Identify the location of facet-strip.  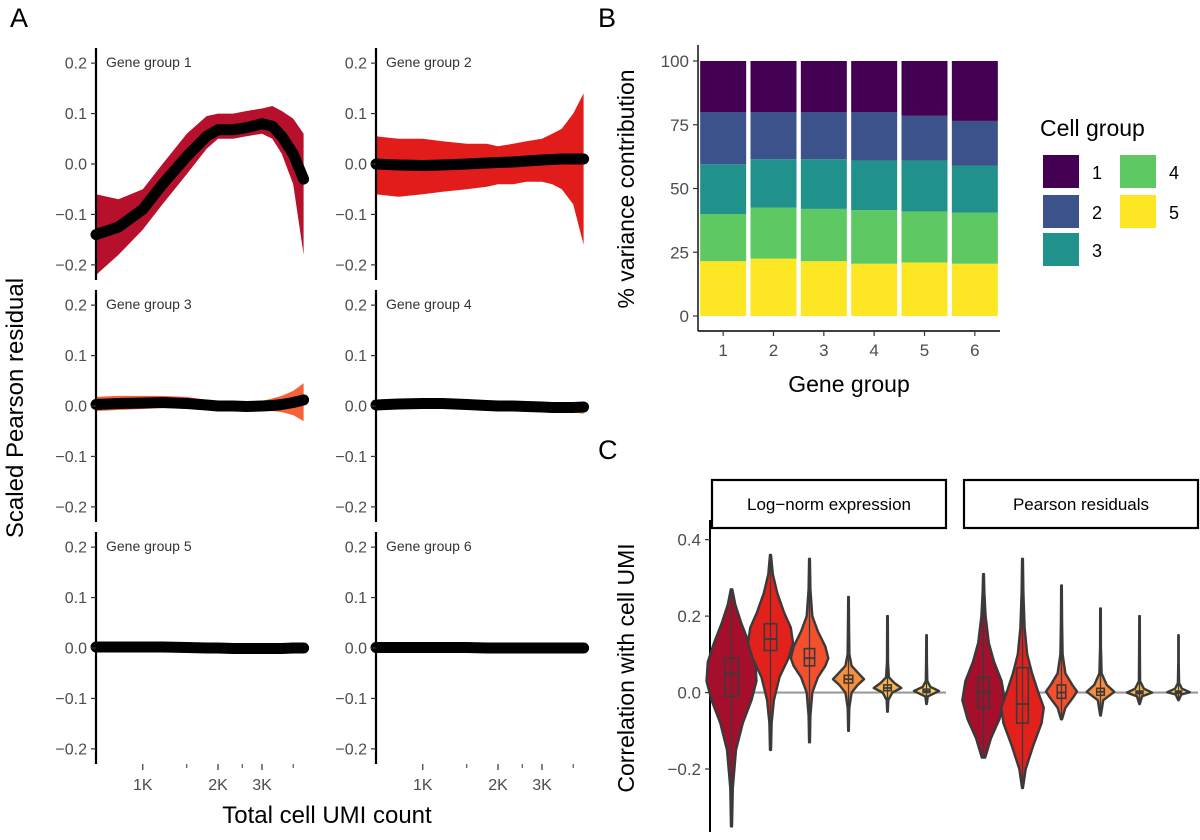
(829, 504).